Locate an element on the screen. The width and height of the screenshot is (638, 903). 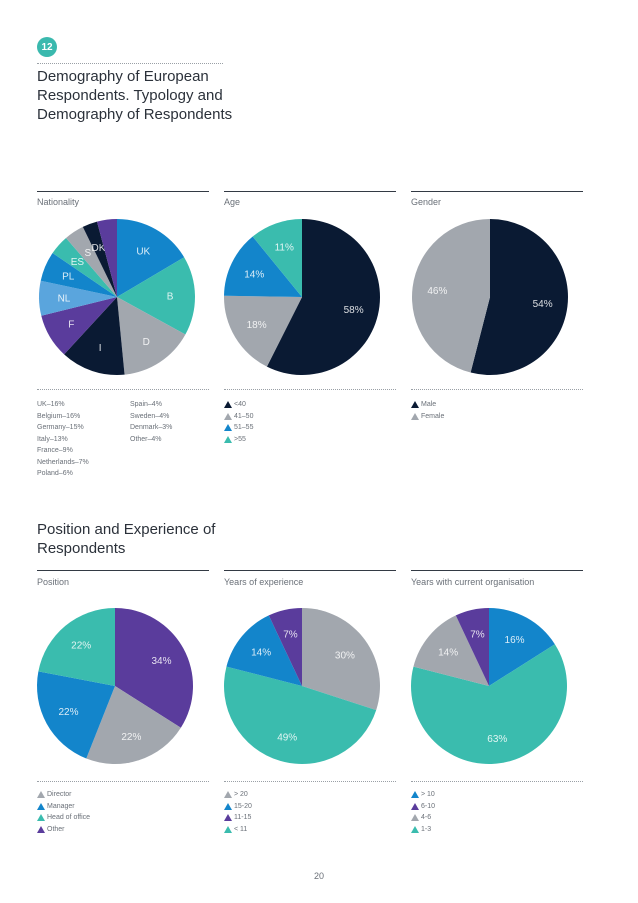
organisation-legend-item-2: 4-6 is located at coordinates (423, 818).